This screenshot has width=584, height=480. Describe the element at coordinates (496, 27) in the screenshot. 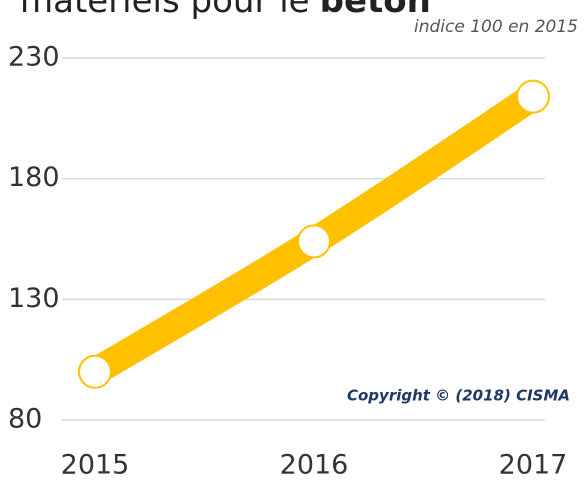

I see `subtitle: indice 100 en 2015` at that location.